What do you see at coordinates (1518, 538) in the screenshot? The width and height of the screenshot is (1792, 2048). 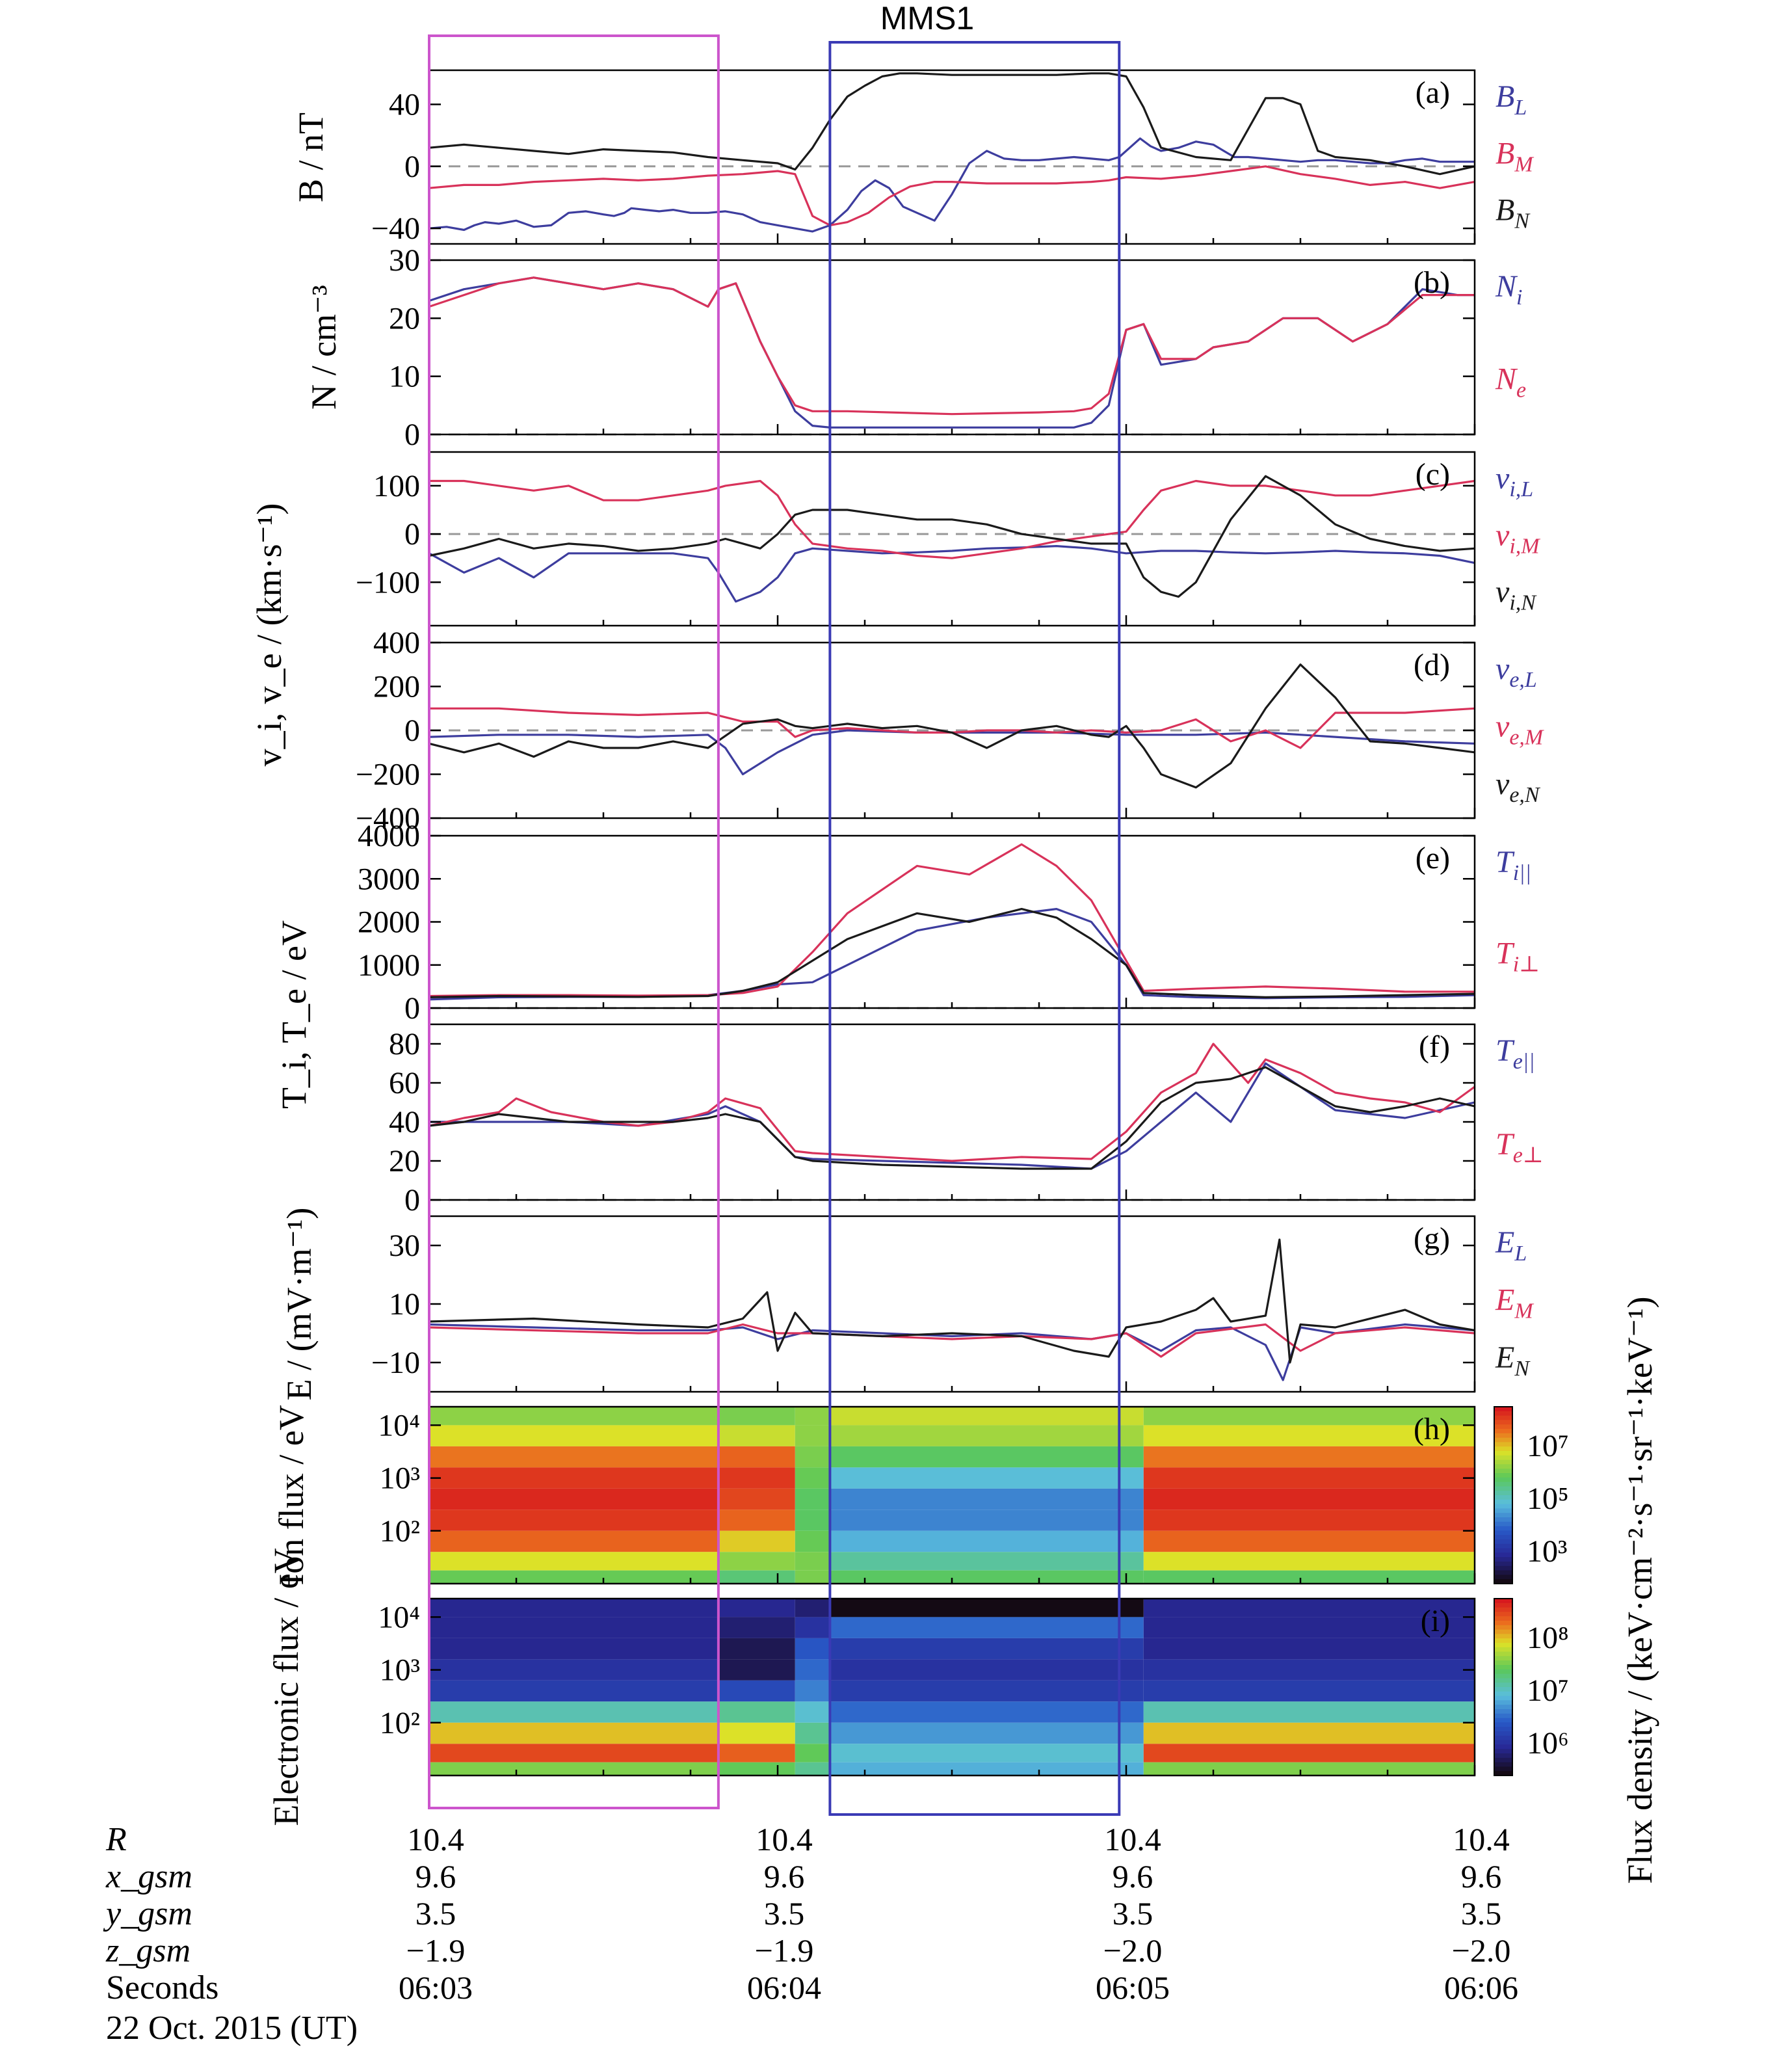 I see `legend-label: vi,M` at bounding box center [1518, 538].